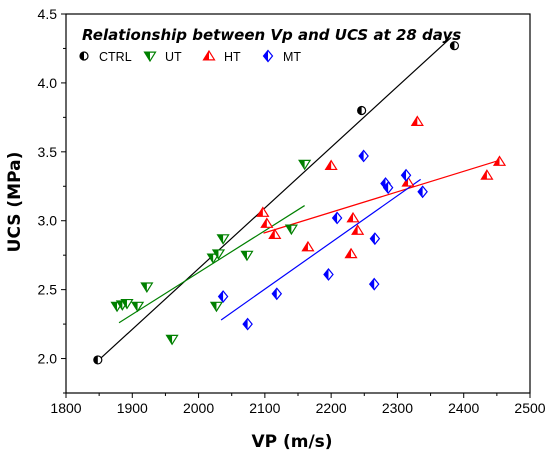  I want to click on fit-line-ht, so click(382, 196).